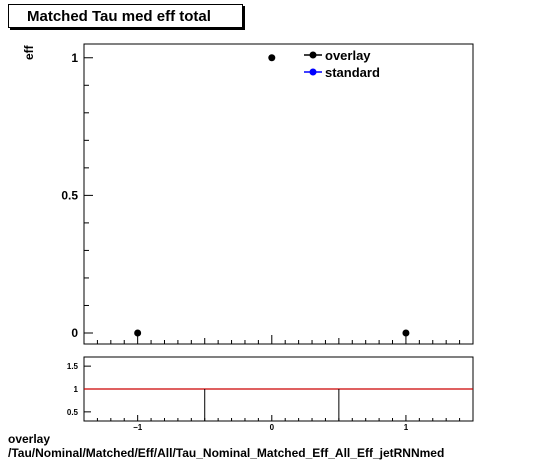 The width and height of the screenshot is (546, 462). I want to click on ratio-y-tick-label: 1.5, so click(73, 366).